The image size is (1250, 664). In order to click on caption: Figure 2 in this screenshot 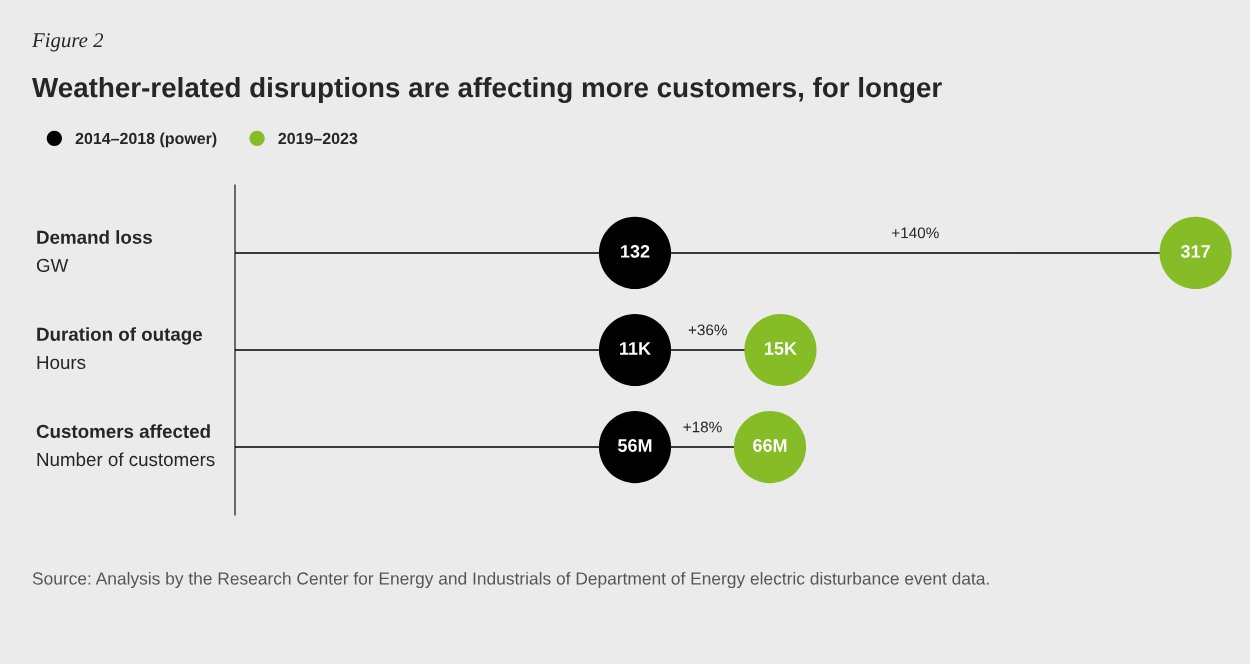, I will do `click(67, 42)`.